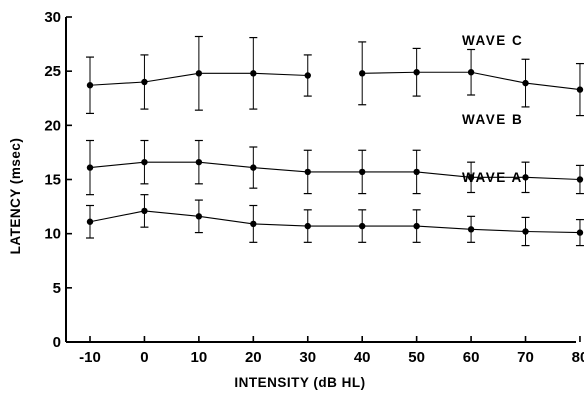 The image size is (584, 399). I want to click on y-tick-label: 0, so click(57, 342).